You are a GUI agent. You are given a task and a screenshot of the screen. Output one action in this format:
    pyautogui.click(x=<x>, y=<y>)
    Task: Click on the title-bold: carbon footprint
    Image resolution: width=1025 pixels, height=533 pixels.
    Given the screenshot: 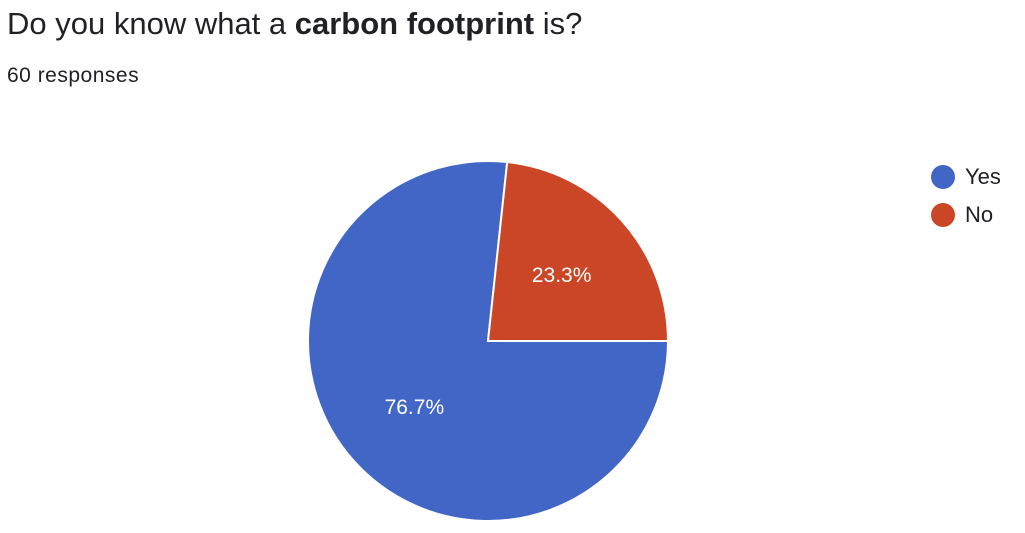 What is the action you would take?
    pyautogui.click(x=414, y=23)
    